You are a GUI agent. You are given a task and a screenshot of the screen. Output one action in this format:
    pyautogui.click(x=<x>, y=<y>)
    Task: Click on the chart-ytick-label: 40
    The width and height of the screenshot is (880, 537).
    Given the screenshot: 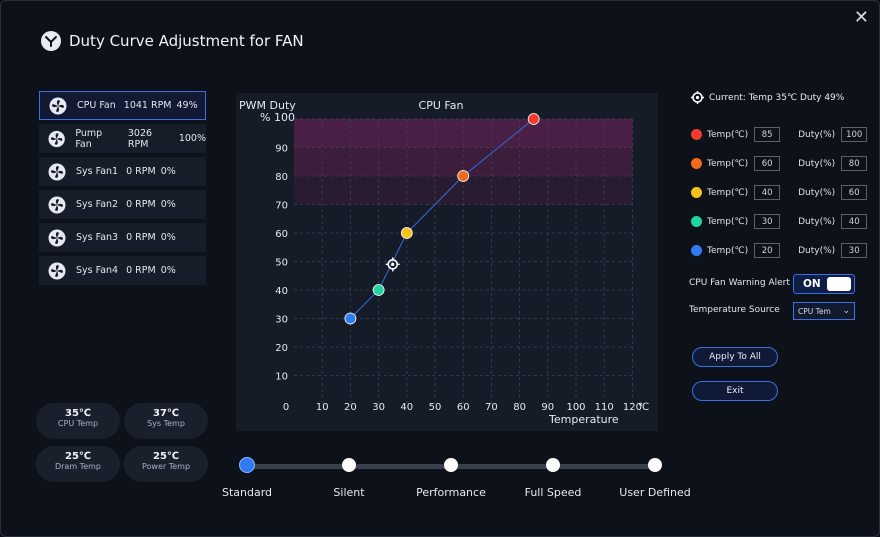 What is the action you would take?
    pyautogui.click(x=281, y=291)
    